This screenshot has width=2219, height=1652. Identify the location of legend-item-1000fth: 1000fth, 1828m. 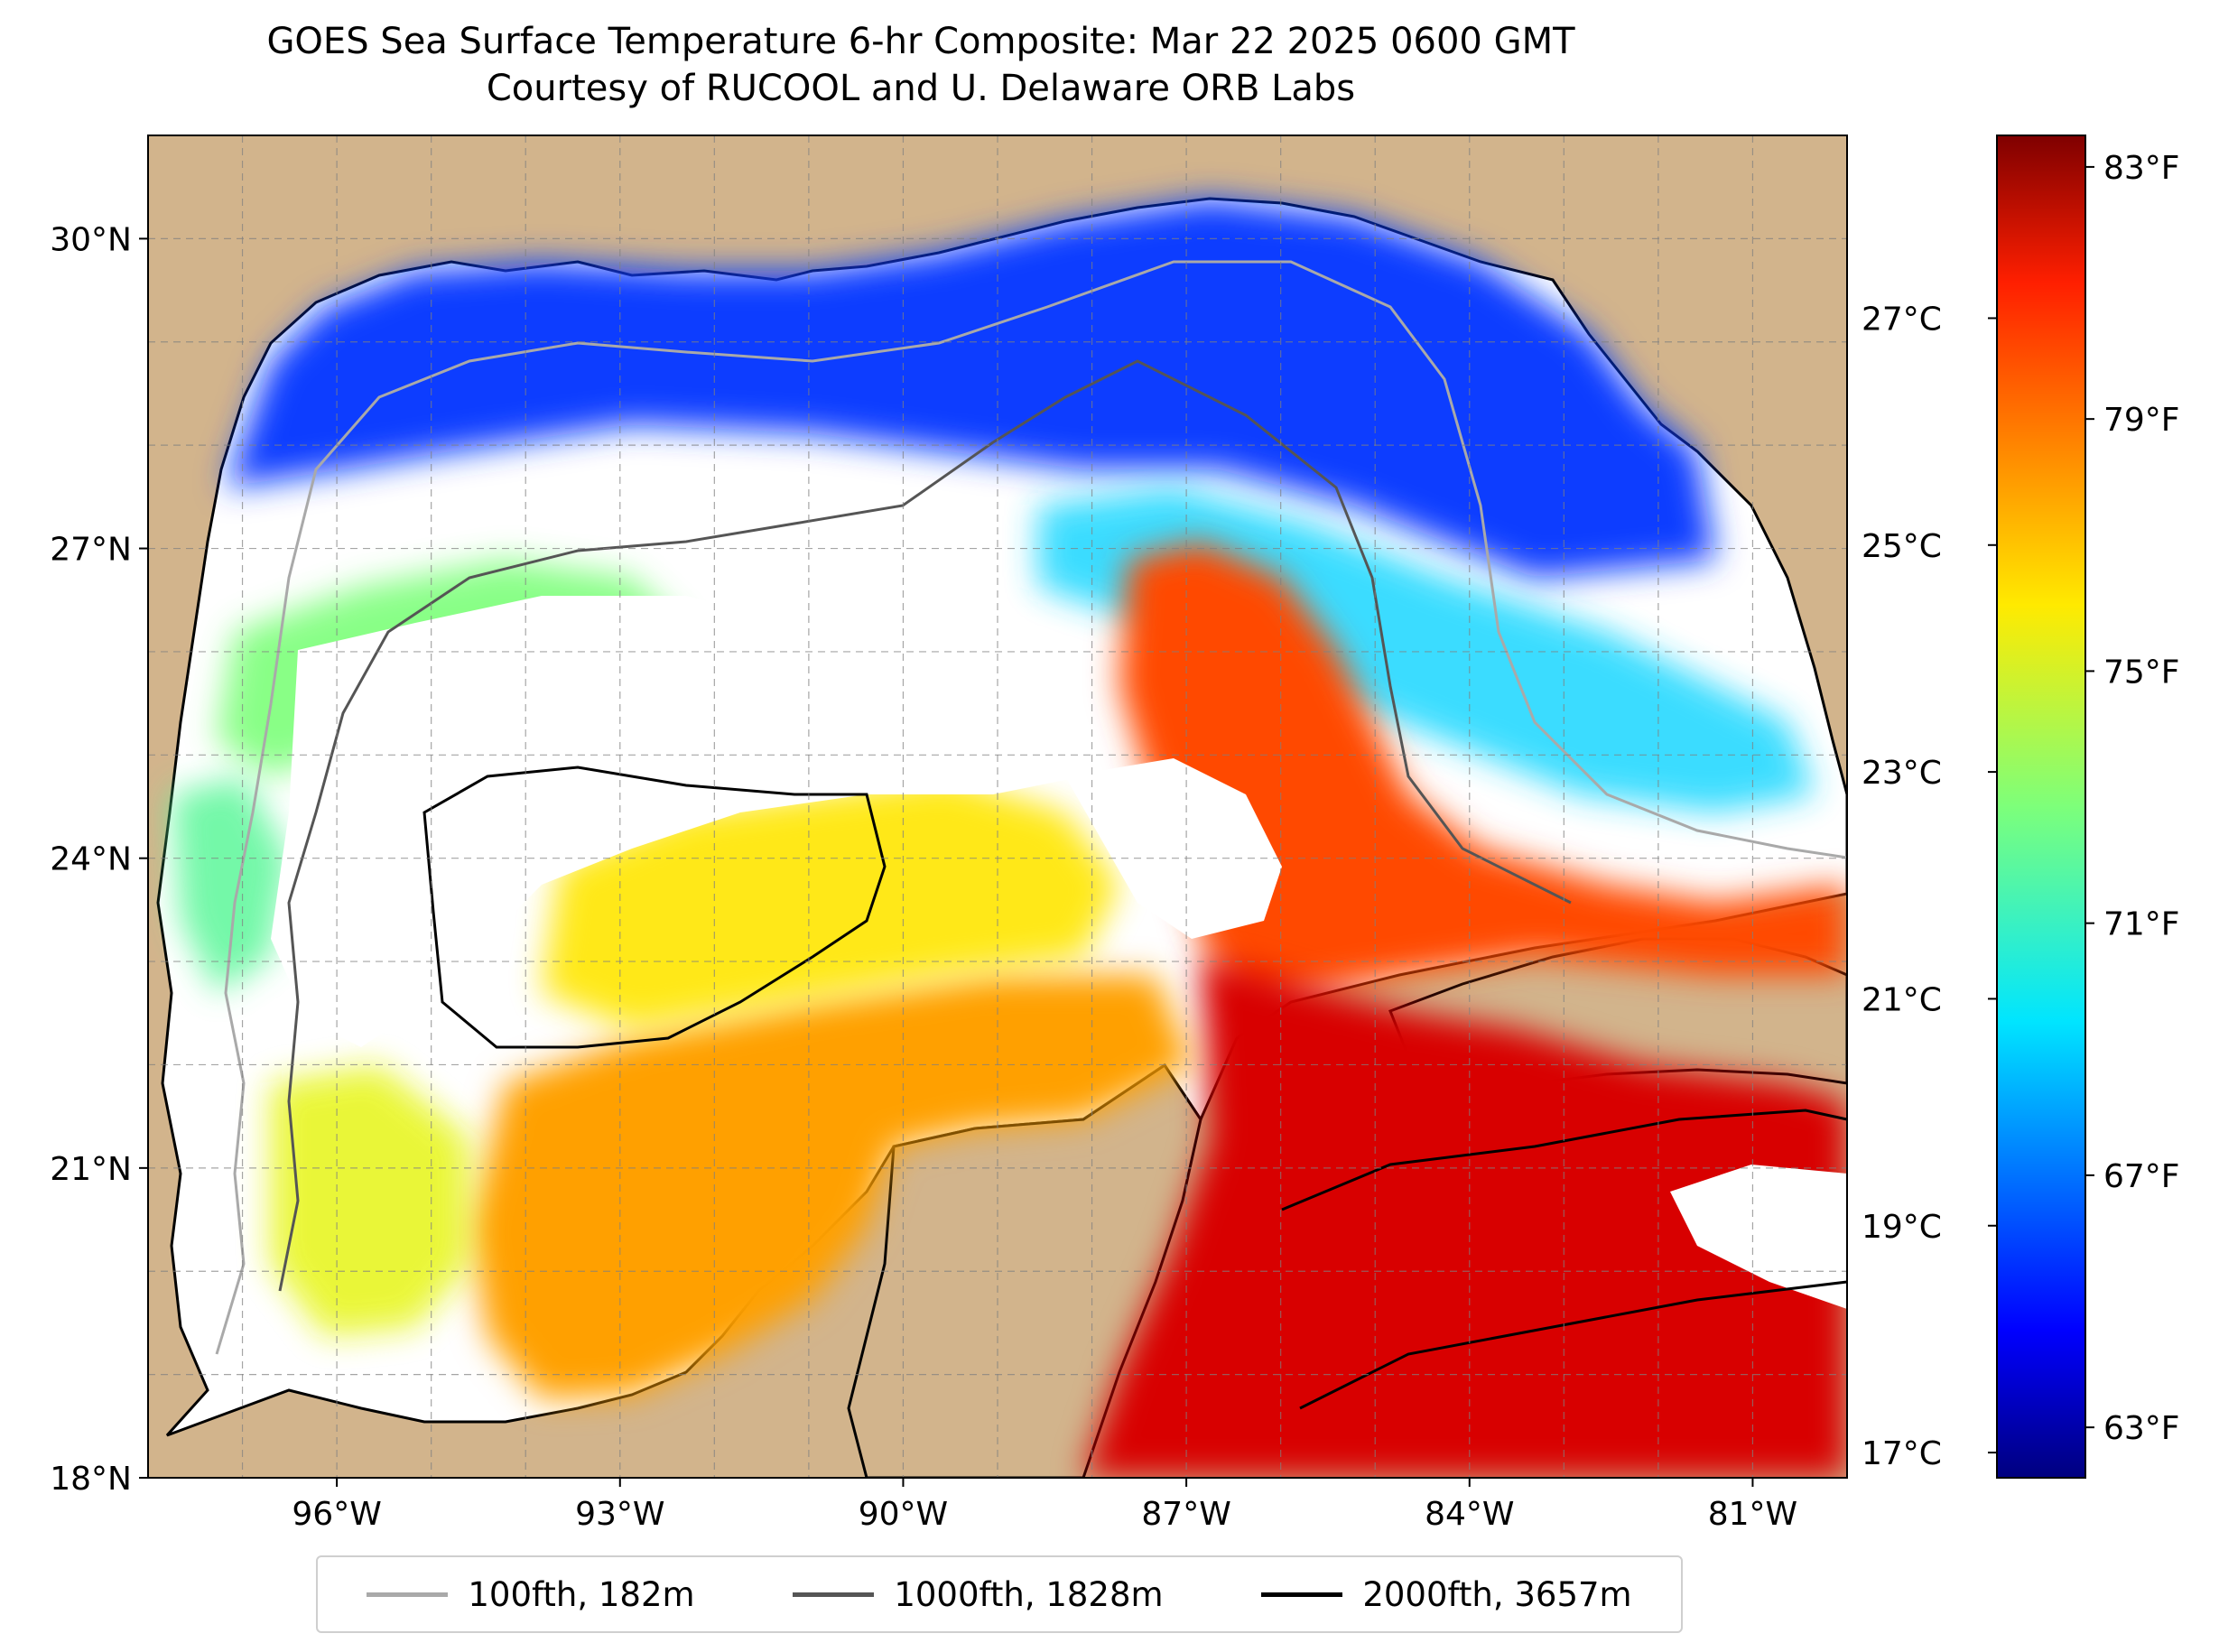
(978, 1594).